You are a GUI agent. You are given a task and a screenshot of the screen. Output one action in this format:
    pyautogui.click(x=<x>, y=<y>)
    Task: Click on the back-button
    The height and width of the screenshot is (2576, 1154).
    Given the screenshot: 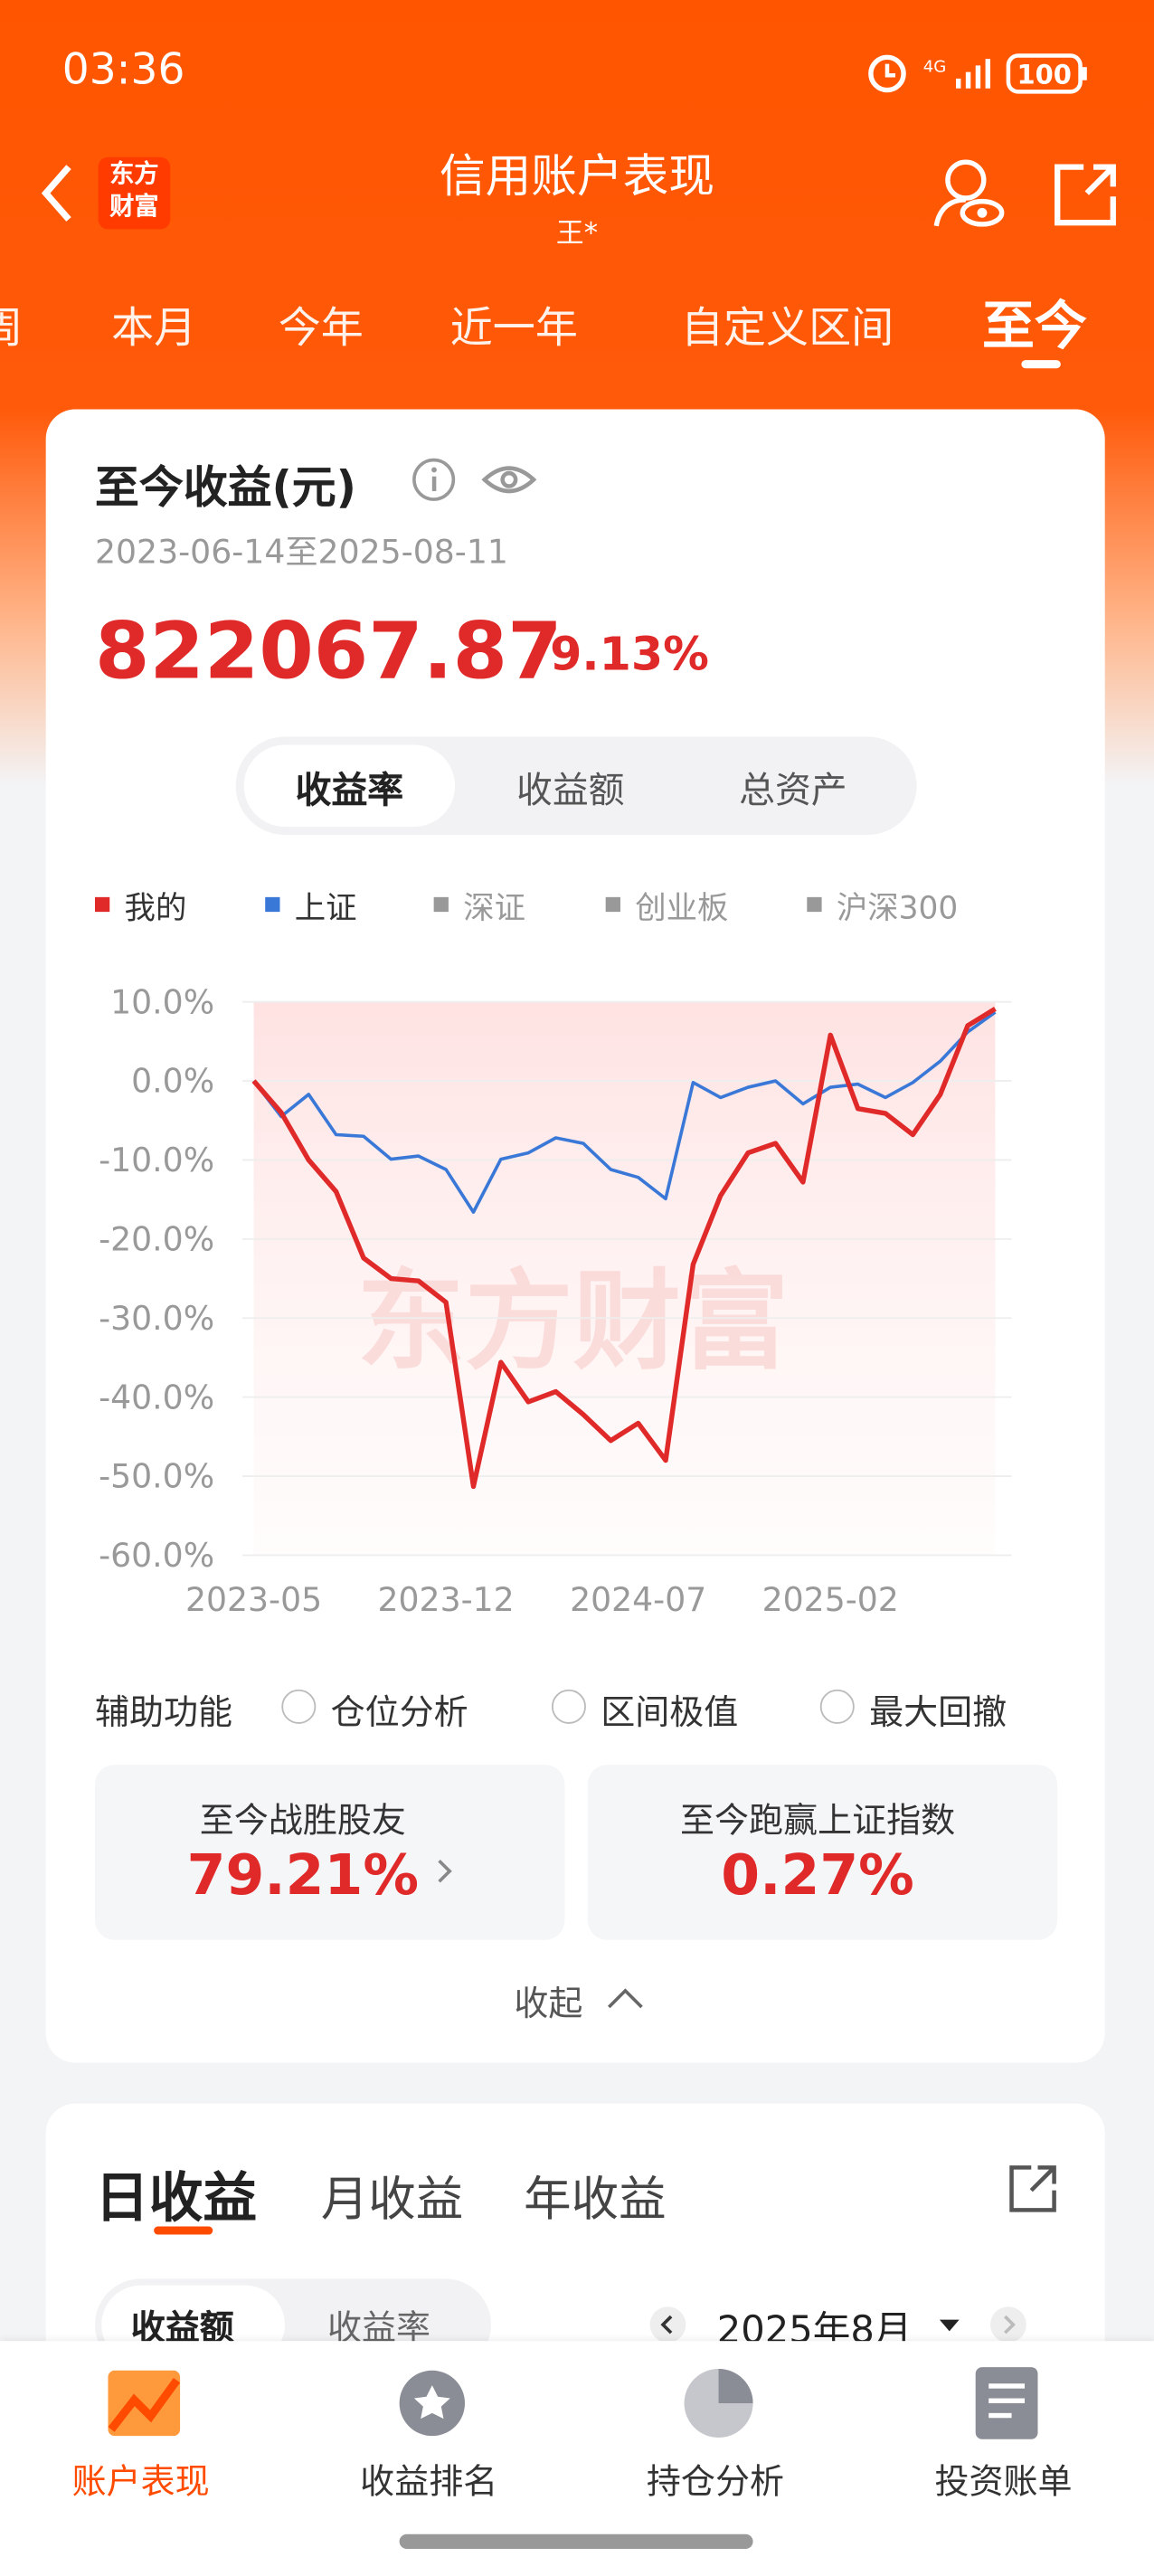 What is the action you would take?
    pyautogui.click(x=57, y=192)
    